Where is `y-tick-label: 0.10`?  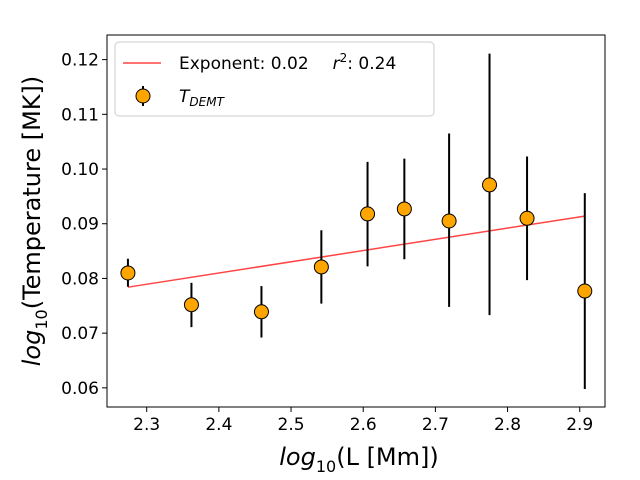 y-tick-label: 0.10 is located at coordinates (80, 170).